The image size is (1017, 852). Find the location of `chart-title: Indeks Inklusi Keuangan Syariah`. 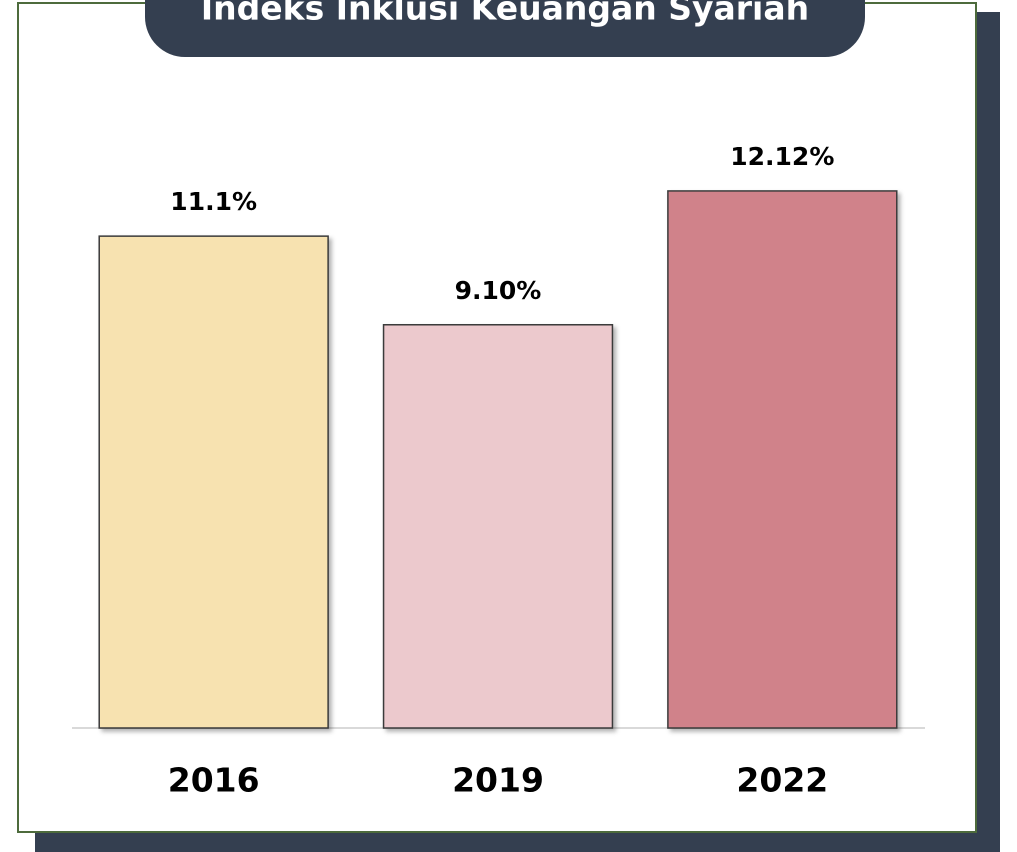

chart-title: Indeks Inklusi Keuangan Syariah is located at coordinates (505, 14).